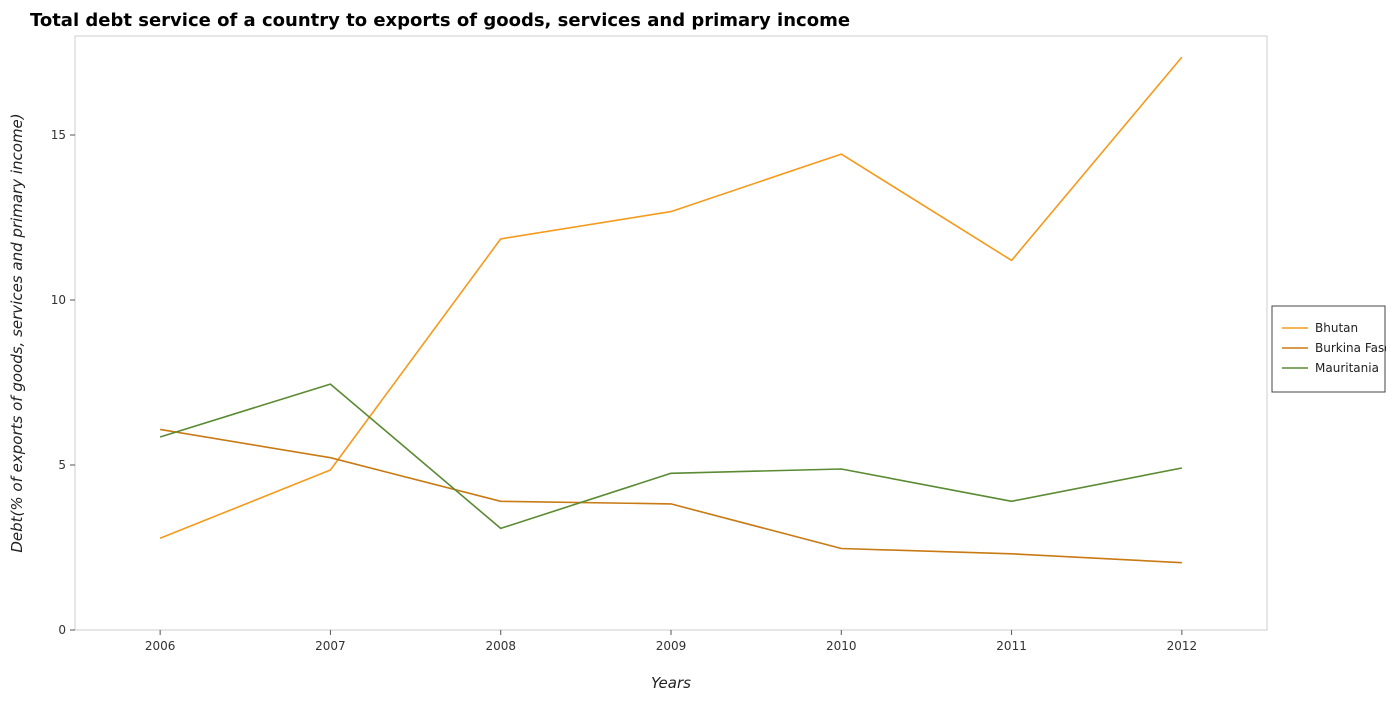  I want to click on legend-box, so click(1328, 349).